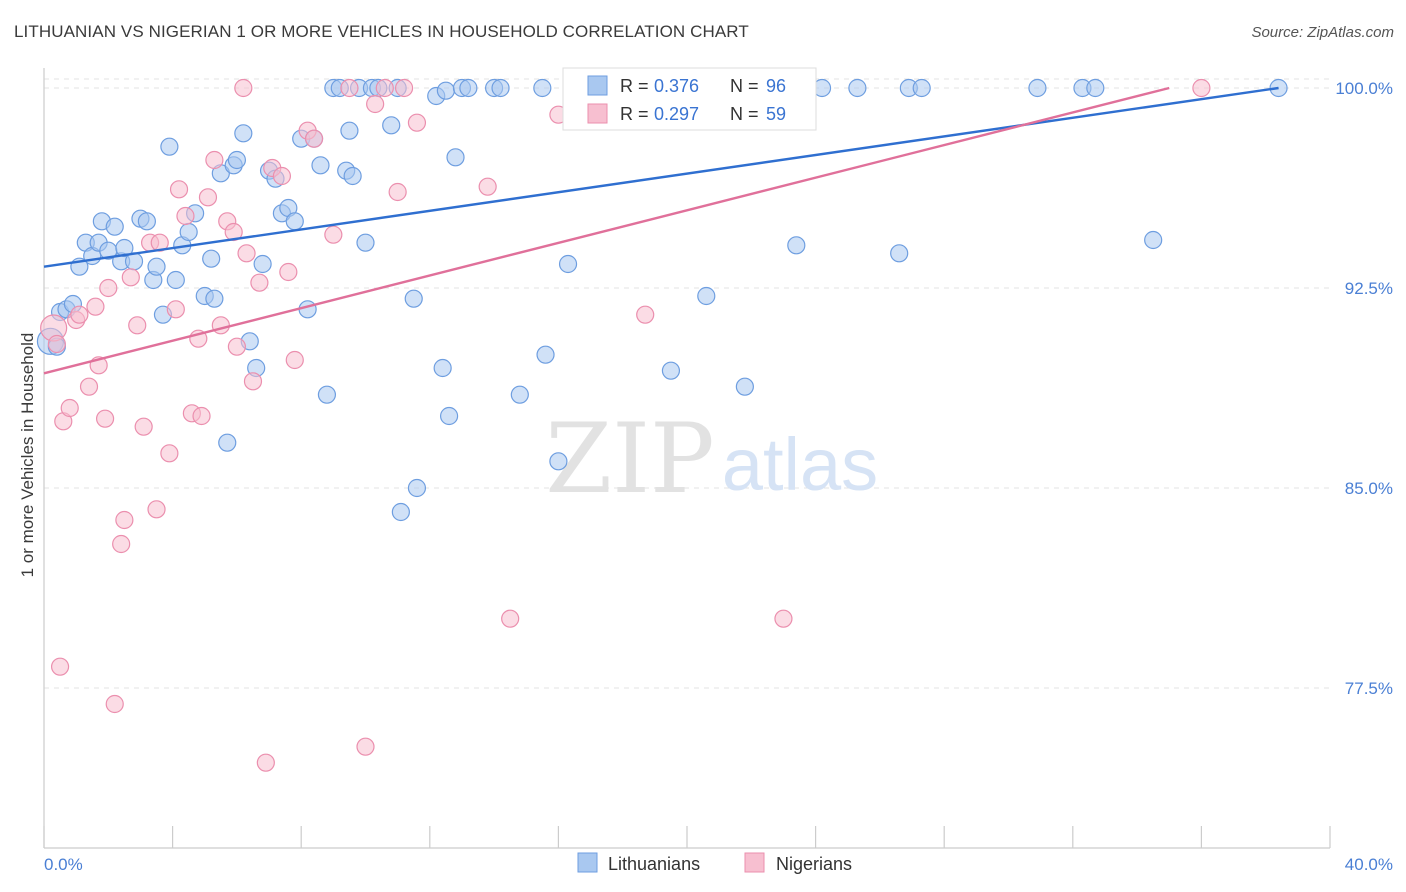 The width and height of the screenshot is (1406, 892). What do you see at coordinates (1369, 488) in the screenshot?
I see `y-tick-label: 85.0%` at bounding box center [1369, 488].